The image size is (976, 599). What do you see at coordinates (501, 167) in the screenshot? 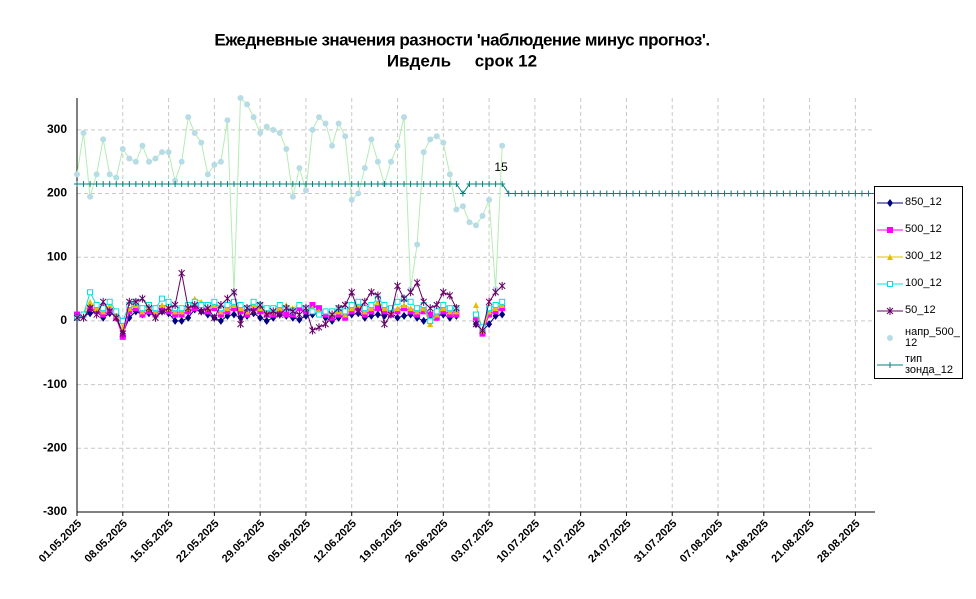
I see `annotation: 15` at bounding box center [501, 167].